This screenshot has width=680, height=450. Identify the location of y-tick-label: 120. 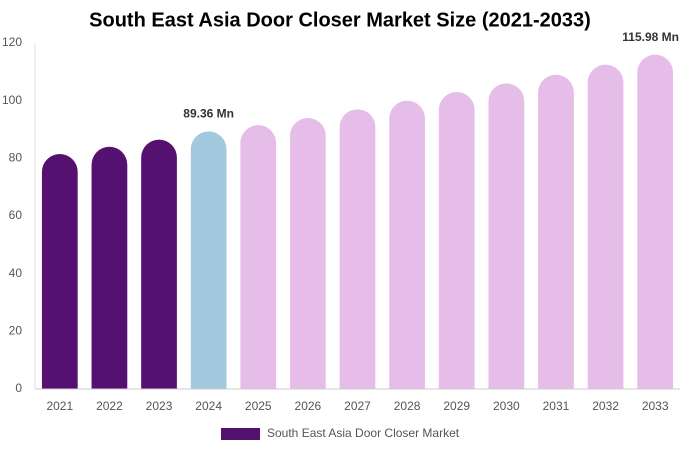
(12, 42).